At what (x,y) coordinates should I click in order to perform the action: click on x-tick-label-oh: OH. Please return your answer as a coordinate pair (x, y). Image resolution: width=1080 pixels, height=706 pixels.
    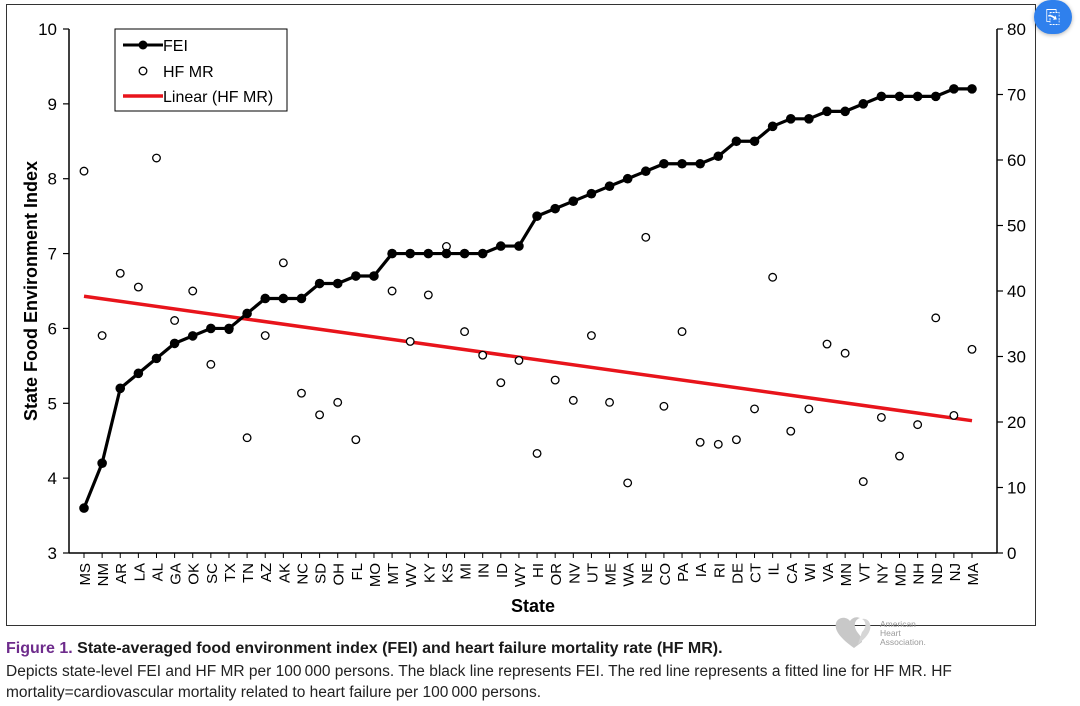
    Looking at the image, I should click on (339, 574).